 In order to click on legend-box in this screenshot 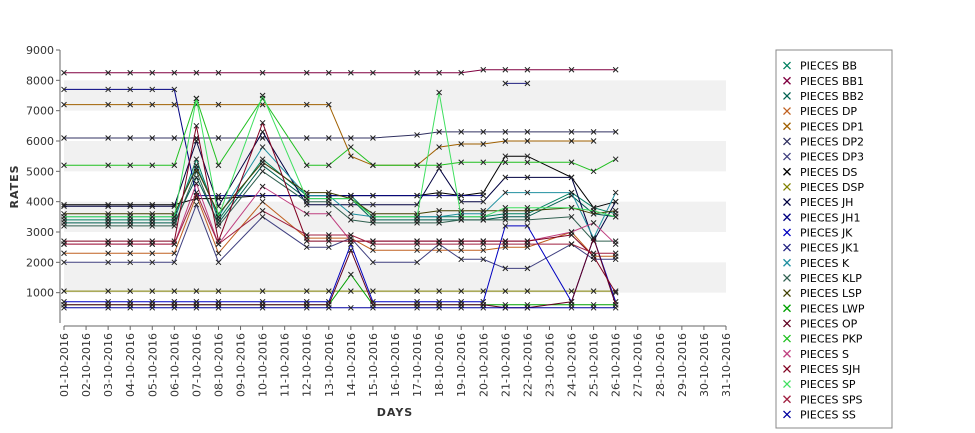, I will do `click(834, 239)`.